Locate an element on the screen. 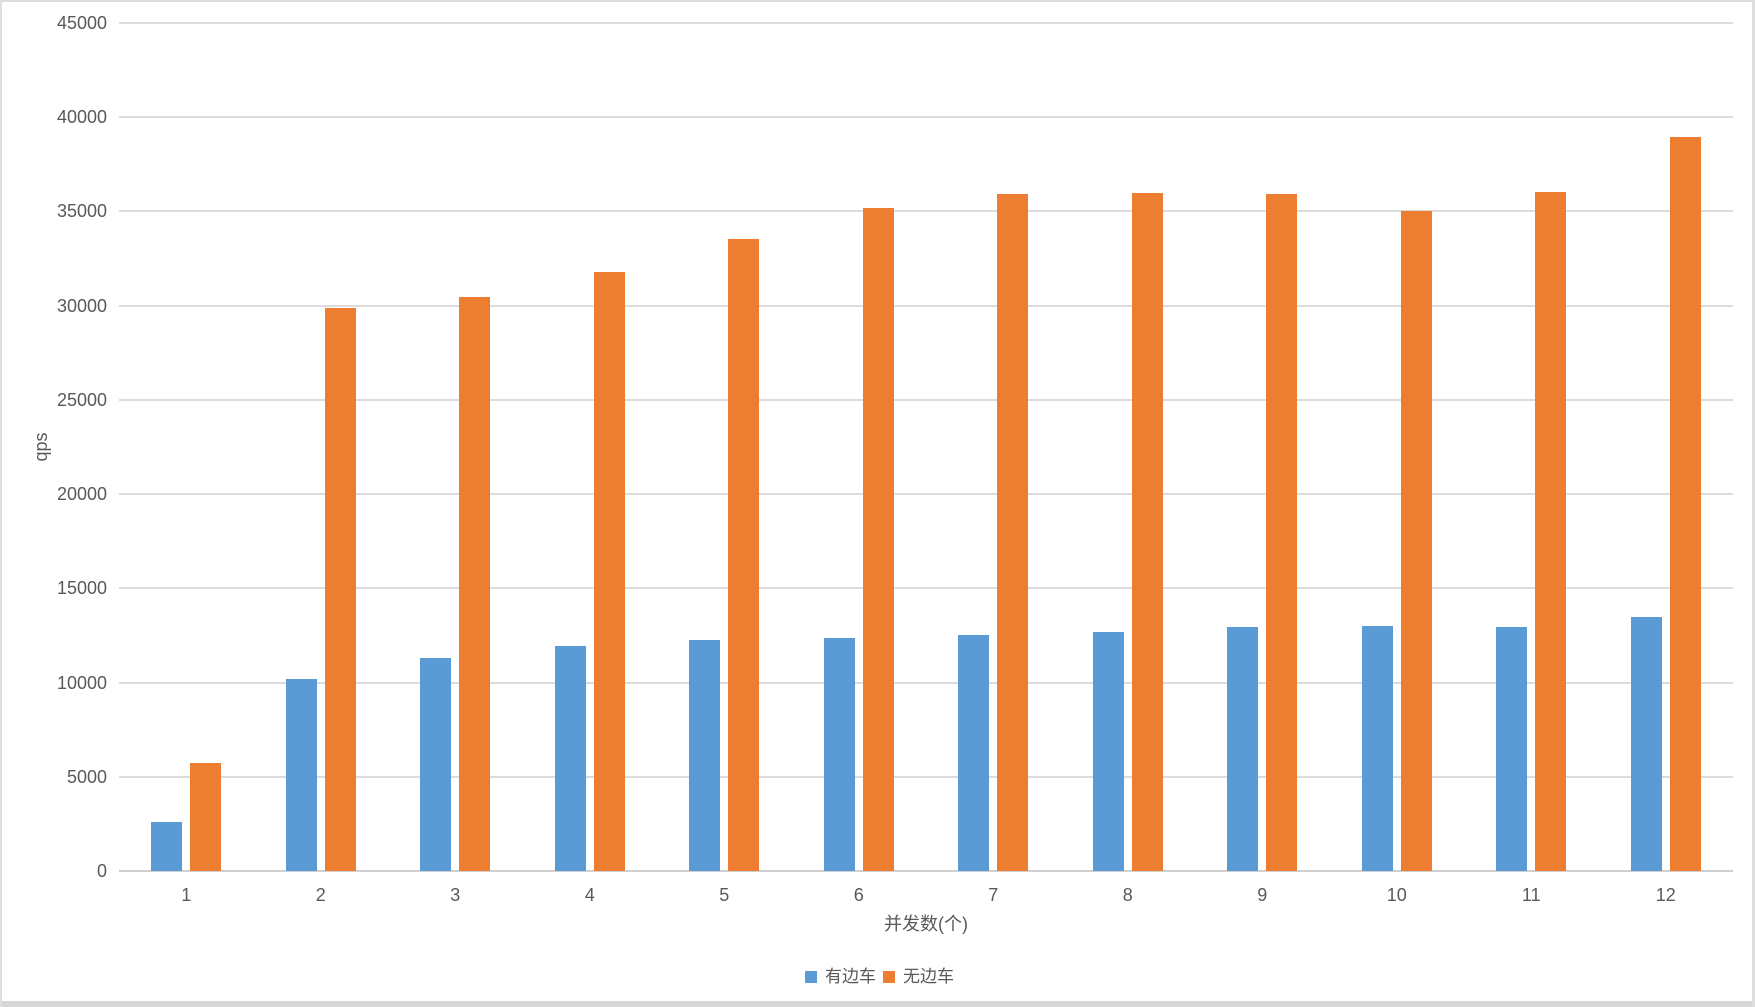 Image resolution: width=1755 pixels, height=1007 pixels. bar-无边车-11 is located at coordinates (1551, 531).